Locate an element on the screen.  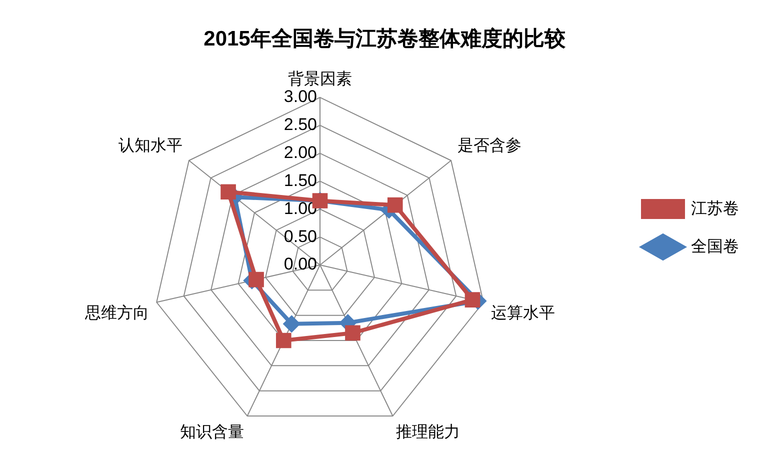
y-tick-label: 3.00 is located at coordinates (300, 96).